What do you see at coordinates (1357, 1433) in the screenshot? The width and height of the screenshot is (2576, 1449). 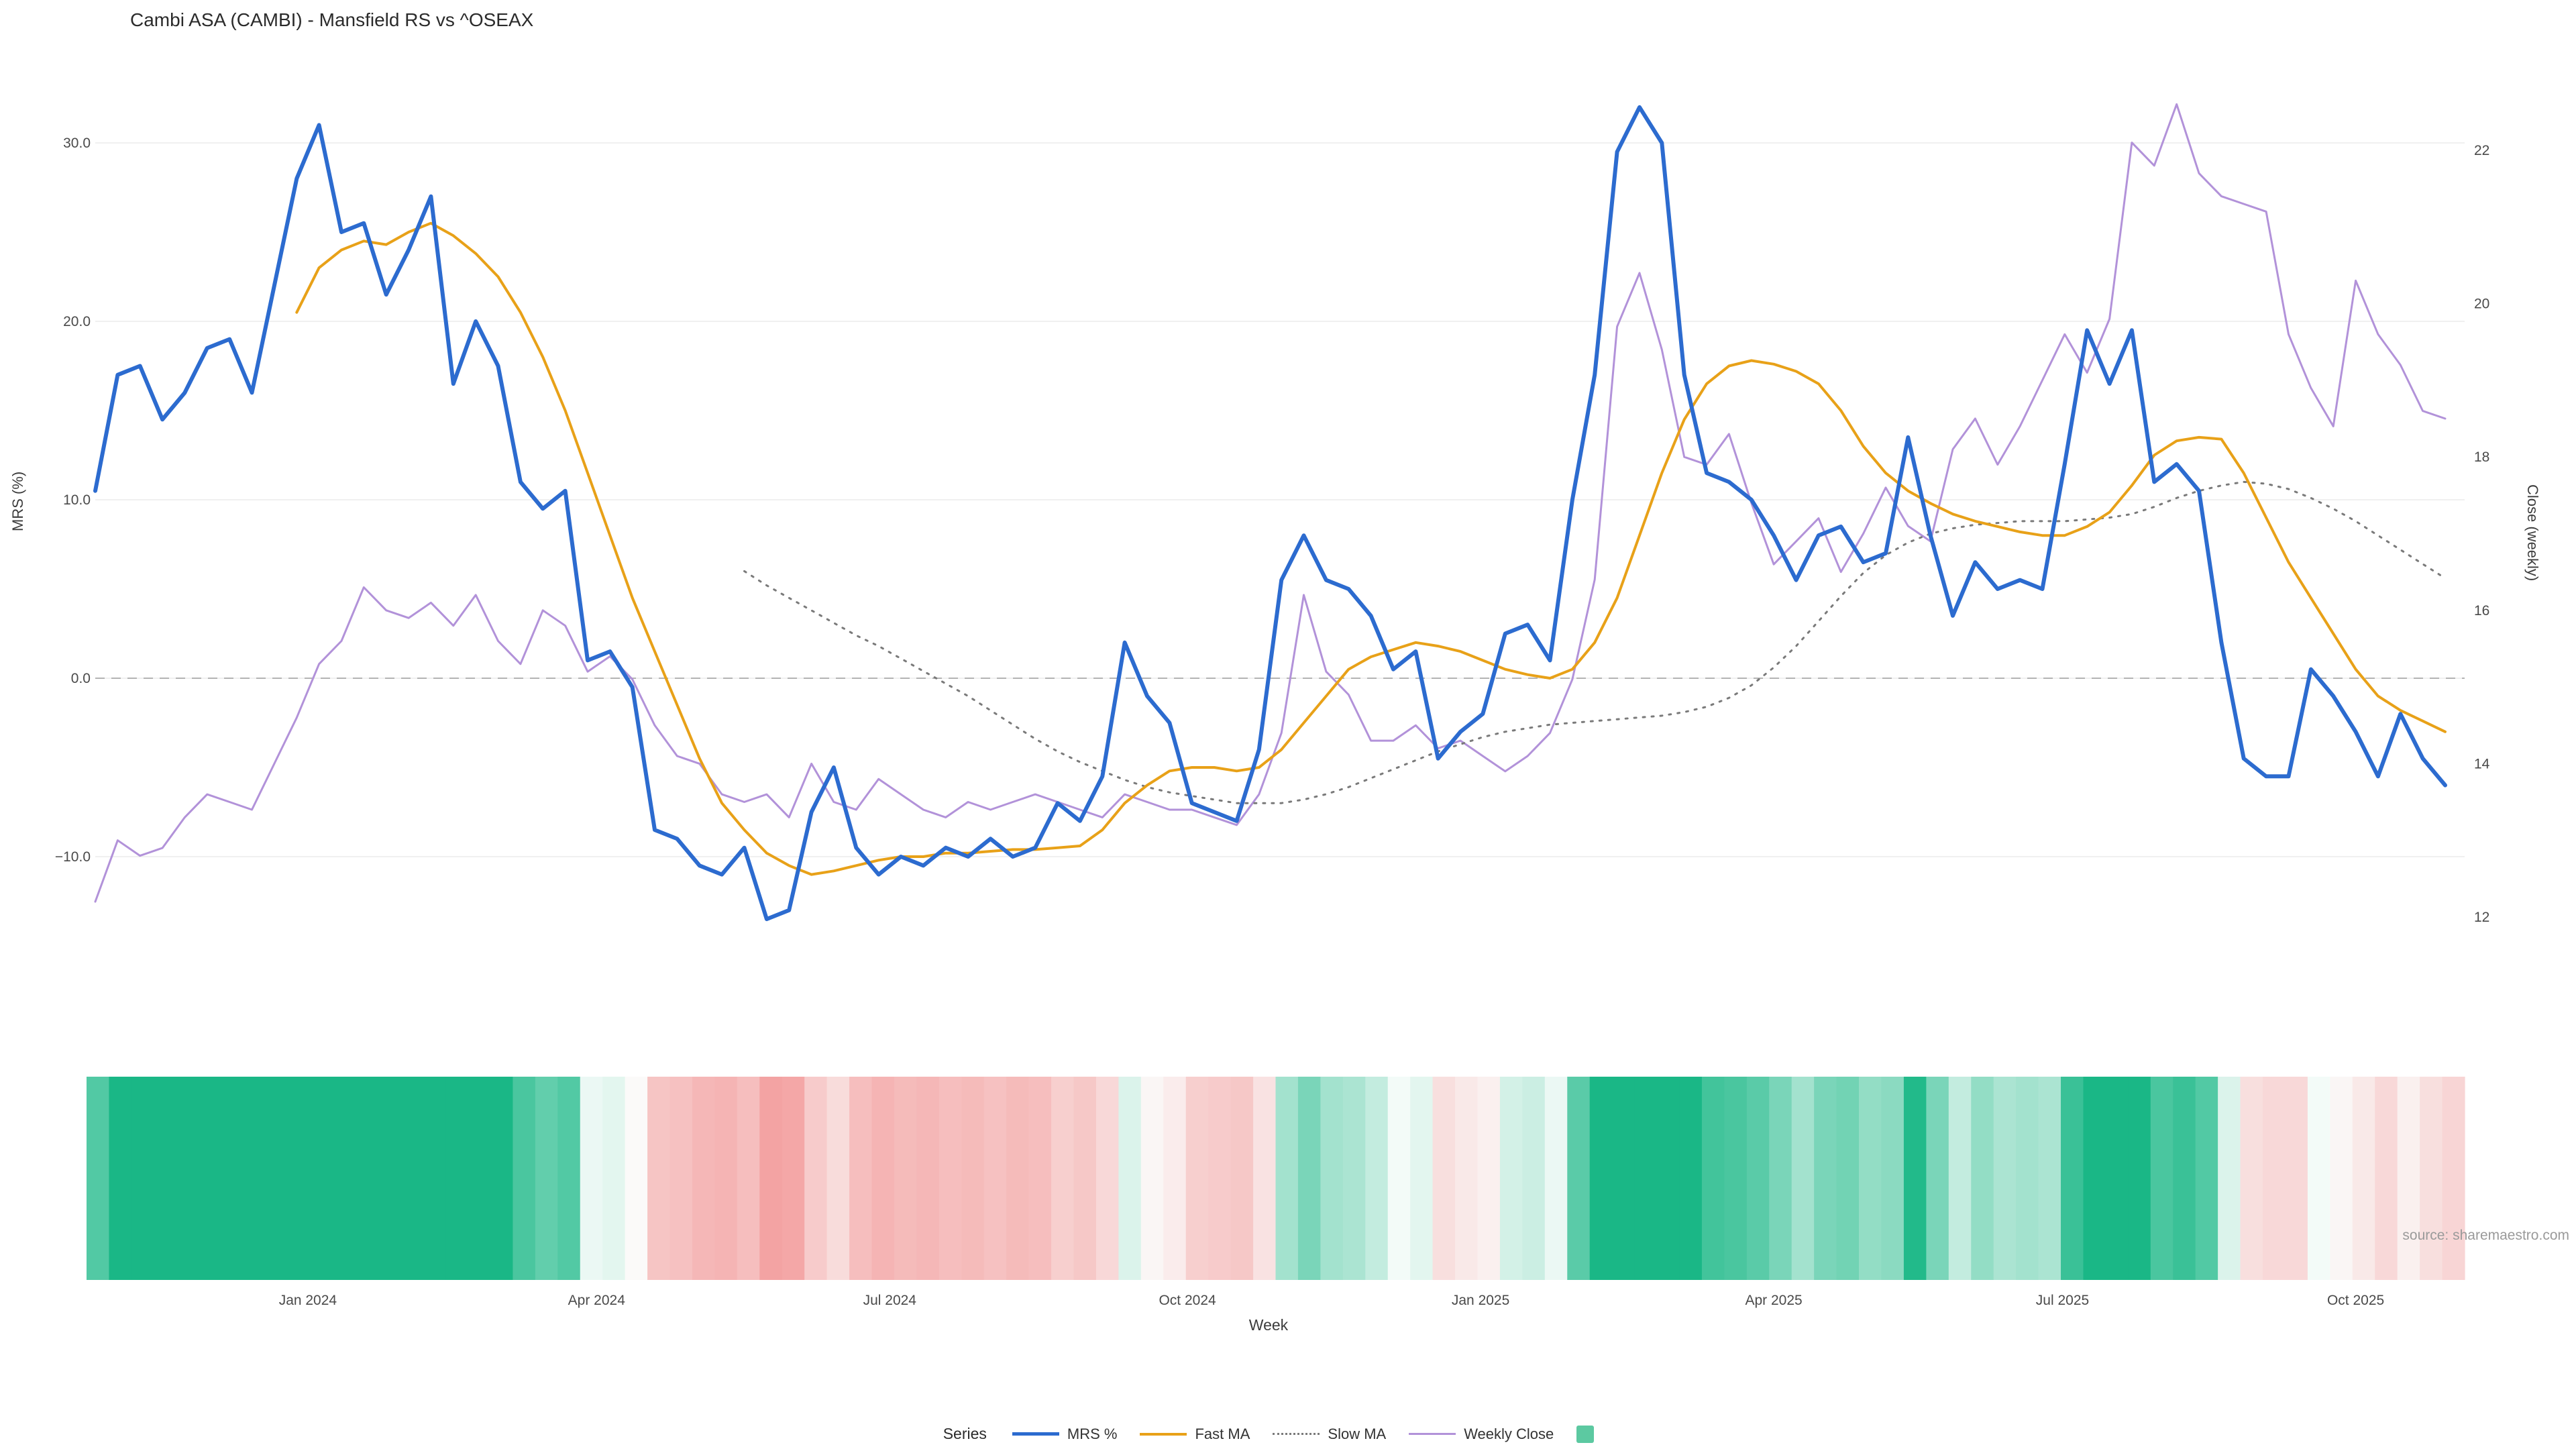 I see `legend-label: Slow MA` at bounding box center [1357, 1433].